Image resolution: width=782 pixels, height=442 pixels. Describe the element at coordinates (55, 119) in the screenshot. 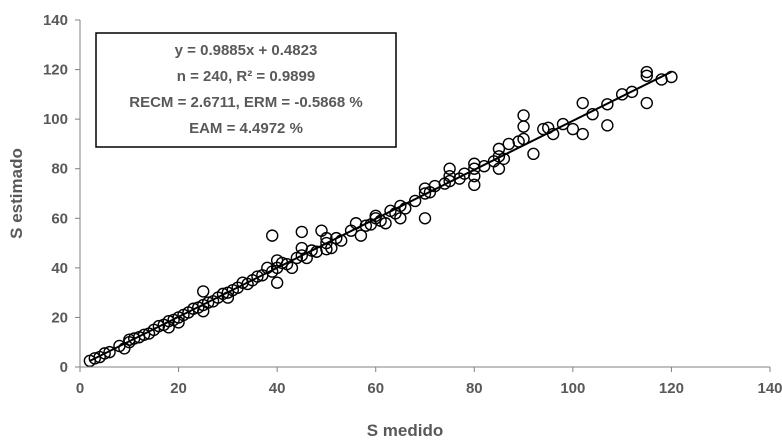

I see `y-tick-label: 100` at that location.